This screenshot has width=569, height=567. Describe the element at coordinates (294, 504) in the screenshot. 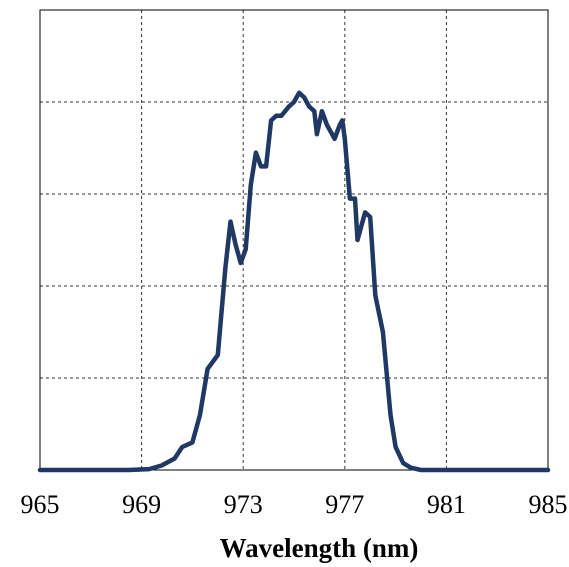

I see `x-tick-labels: 965 969 973 977 981 985` at that location.